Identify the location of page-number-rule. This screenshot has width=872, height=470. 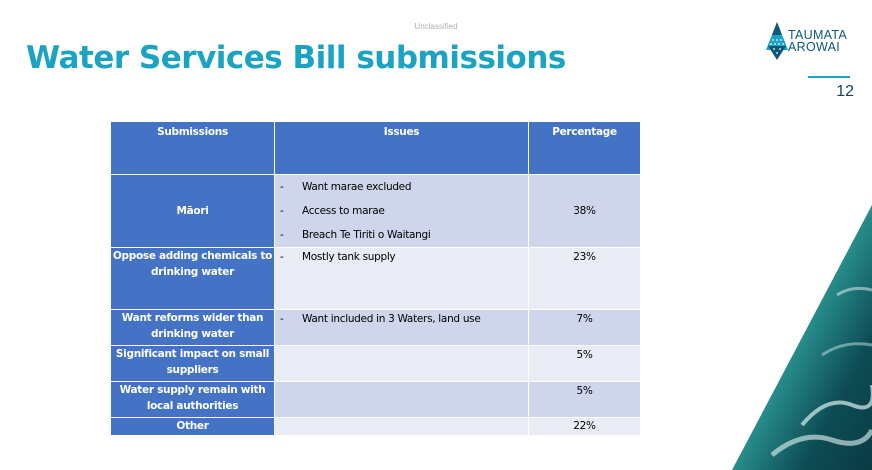
(829, 77).